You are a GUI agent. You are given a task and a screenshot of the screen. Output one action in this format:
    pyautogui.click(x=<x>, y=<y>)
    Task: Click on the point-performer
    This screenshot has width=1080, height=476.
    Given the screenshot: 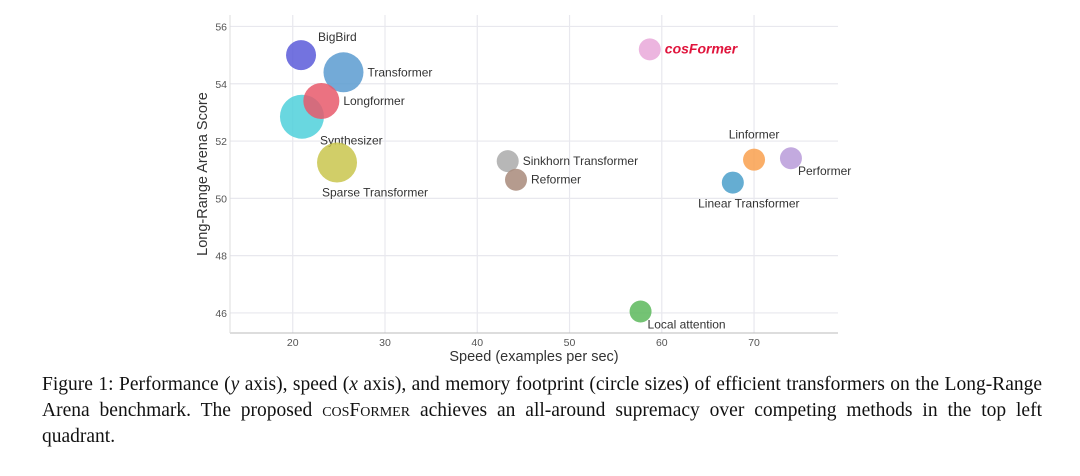 What is the action you would take?
    pyautogui.click(x=790, y=158)
    